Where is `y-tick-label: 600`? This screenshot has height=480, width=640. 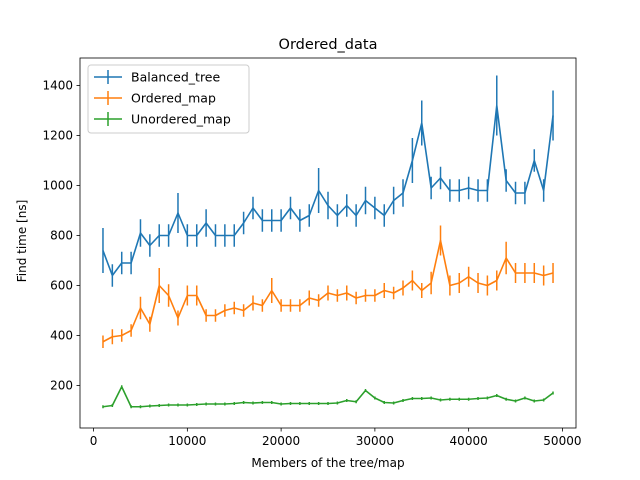
y-tick-label: 600 is located at coordinates (61, 286).